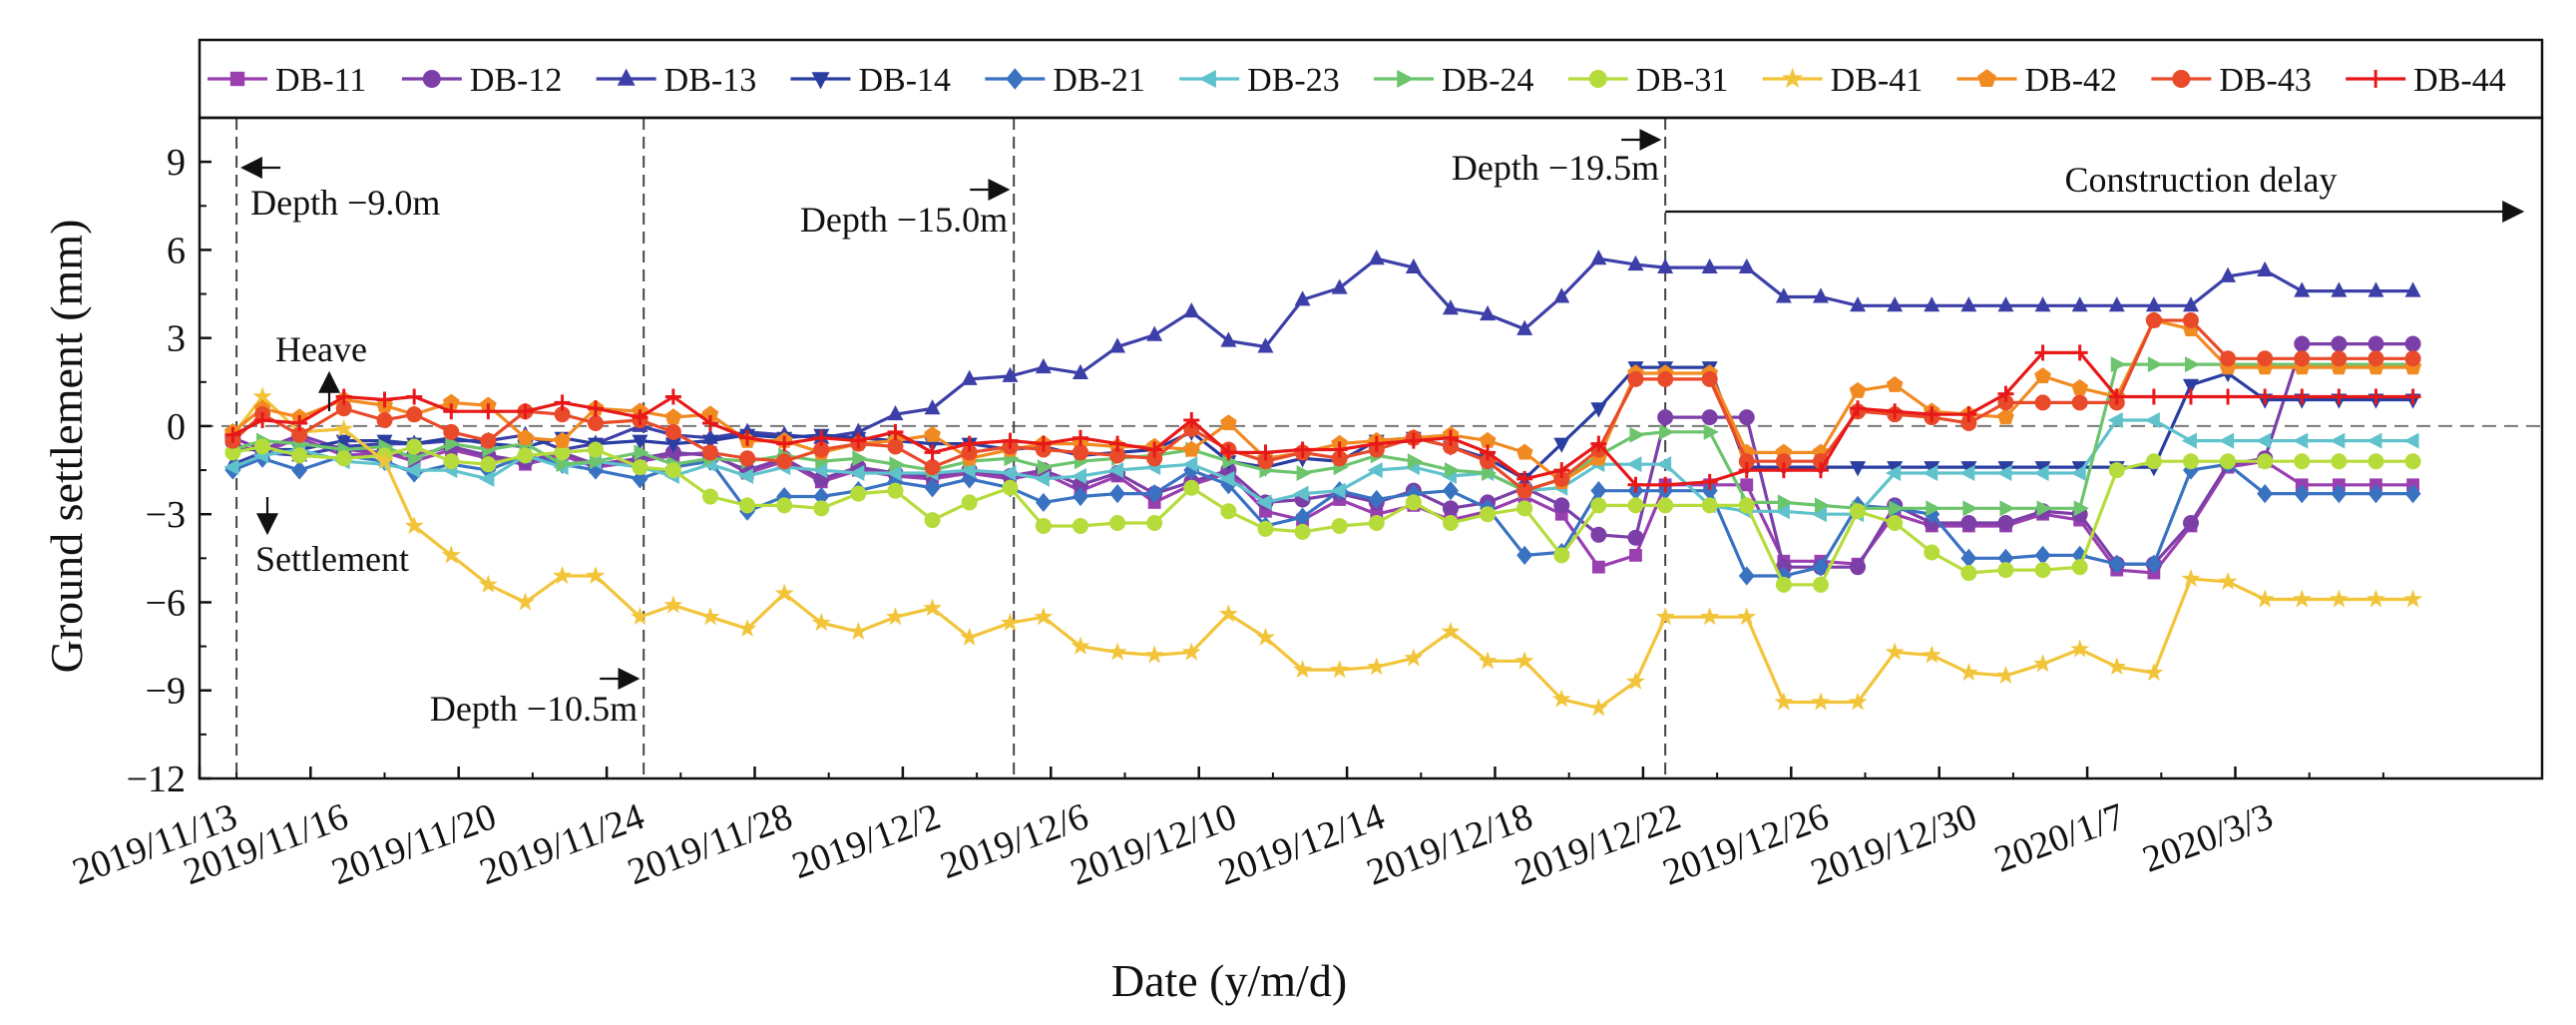 The width and height of the screenshot is (2576, 1025). Describe the element at coordinates (176, 251) in the screenshot. I see `y-tick-label: 6` at that location.